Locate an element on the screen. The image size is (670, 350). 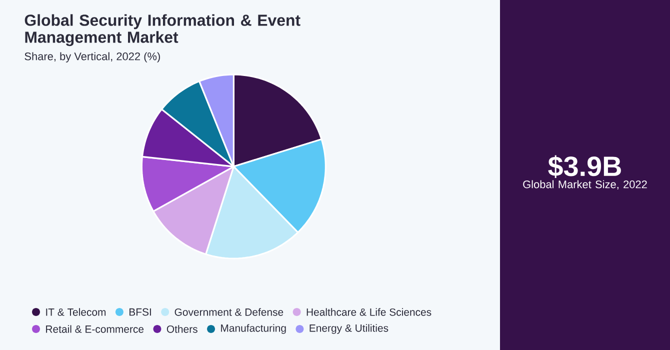
legend-label: Others is located at coordinates (182, 329).